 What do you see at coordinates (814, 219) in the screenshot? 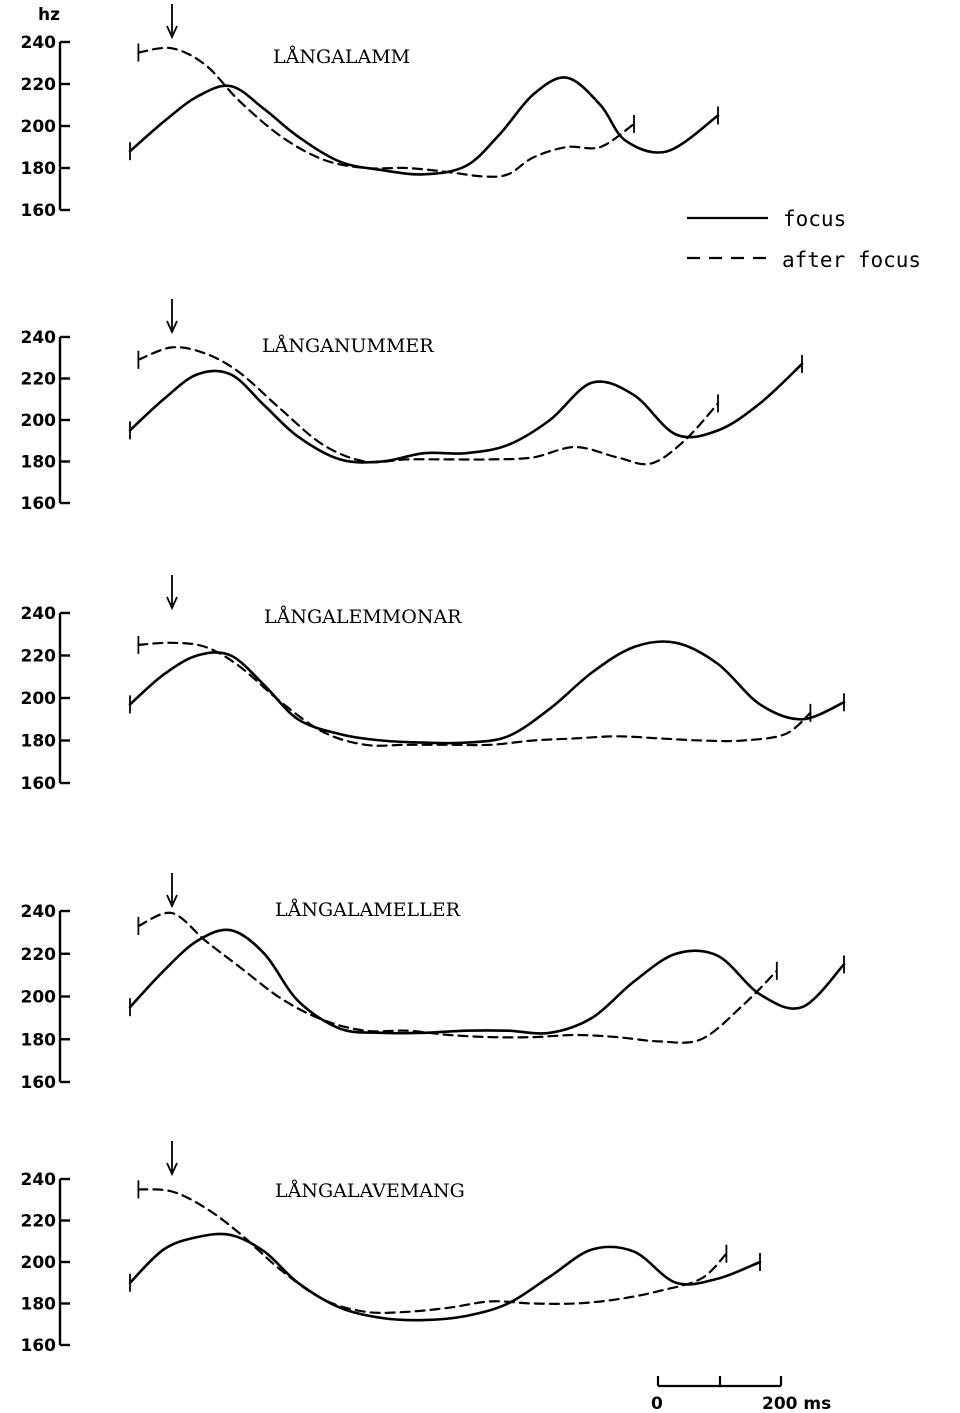
I see `legend-label-focus: focus` at bounding box center [814, 219].